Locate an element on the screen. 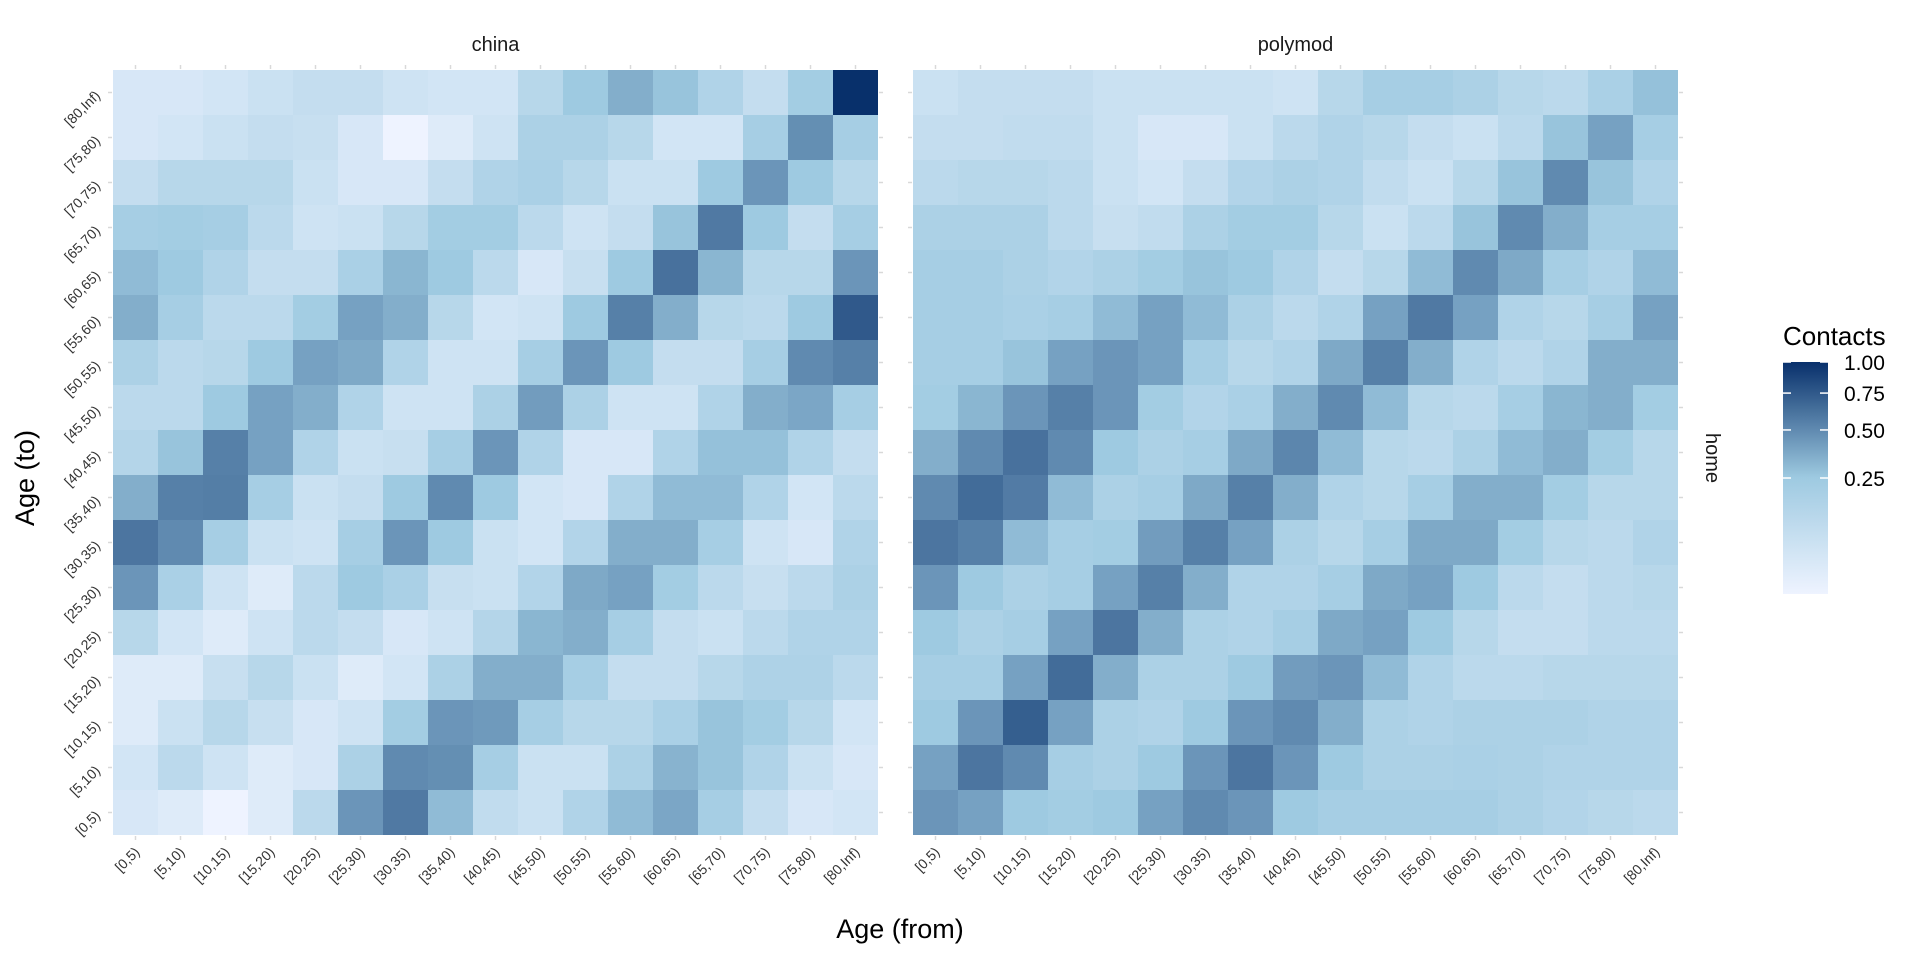 Image resolution: width=1920 pixels, height=960 pixels. x-tick-label: [15,20) is located at coordinates (256, 865).